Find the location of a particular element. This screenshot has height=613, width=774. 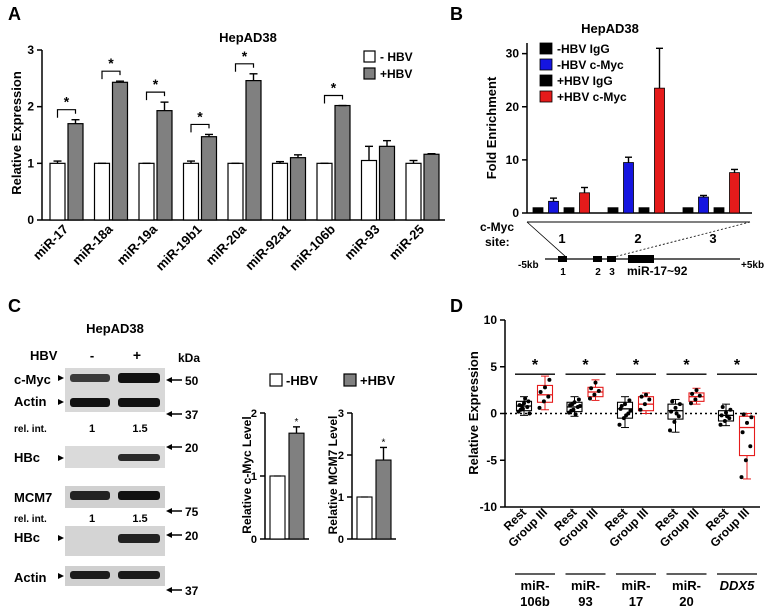

zoom-line-left is located at coordinates (546, 239).